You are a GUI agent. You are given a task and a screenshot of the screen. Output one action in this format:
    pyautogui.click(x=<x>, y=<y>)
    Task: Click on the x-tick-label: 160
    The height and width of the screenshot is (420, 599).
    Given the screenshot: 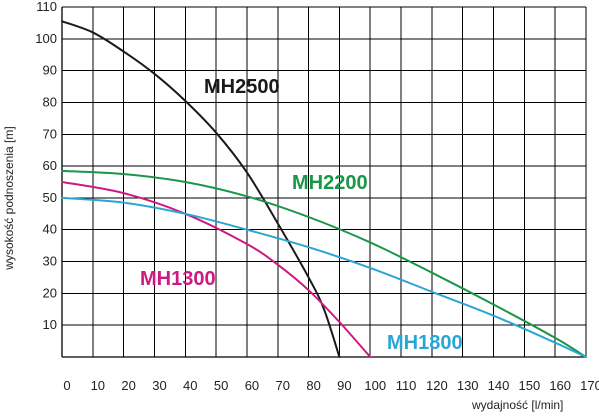 What is the action you would take?
    pyautogui.click(x=560, y=385)
    